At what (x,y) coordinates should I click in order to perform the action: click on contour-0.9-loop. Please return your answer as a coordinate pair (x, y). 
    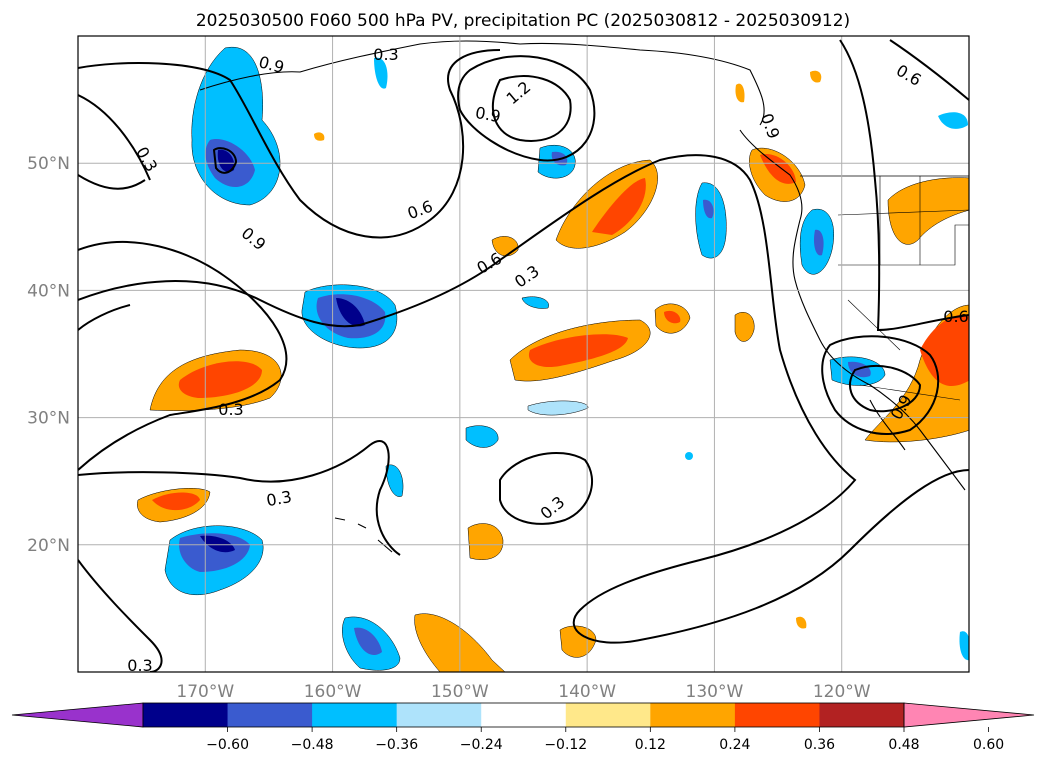
    Looking at the image, I should click on (526, 108).